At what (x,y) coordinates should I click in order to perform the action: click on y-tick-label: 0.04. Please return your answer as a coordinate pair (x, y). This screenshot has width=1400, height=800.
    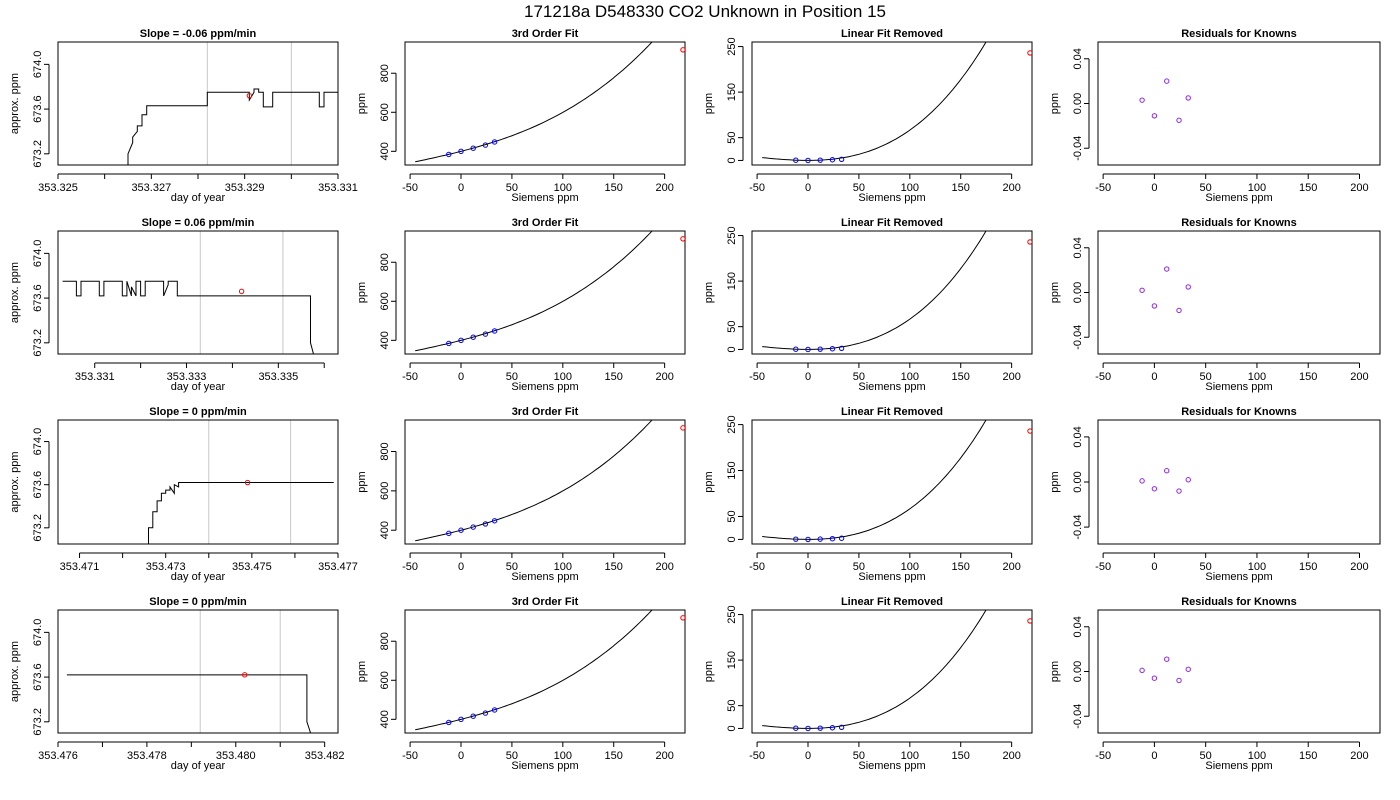
    Looking at the image, I should click on (1078, 626).